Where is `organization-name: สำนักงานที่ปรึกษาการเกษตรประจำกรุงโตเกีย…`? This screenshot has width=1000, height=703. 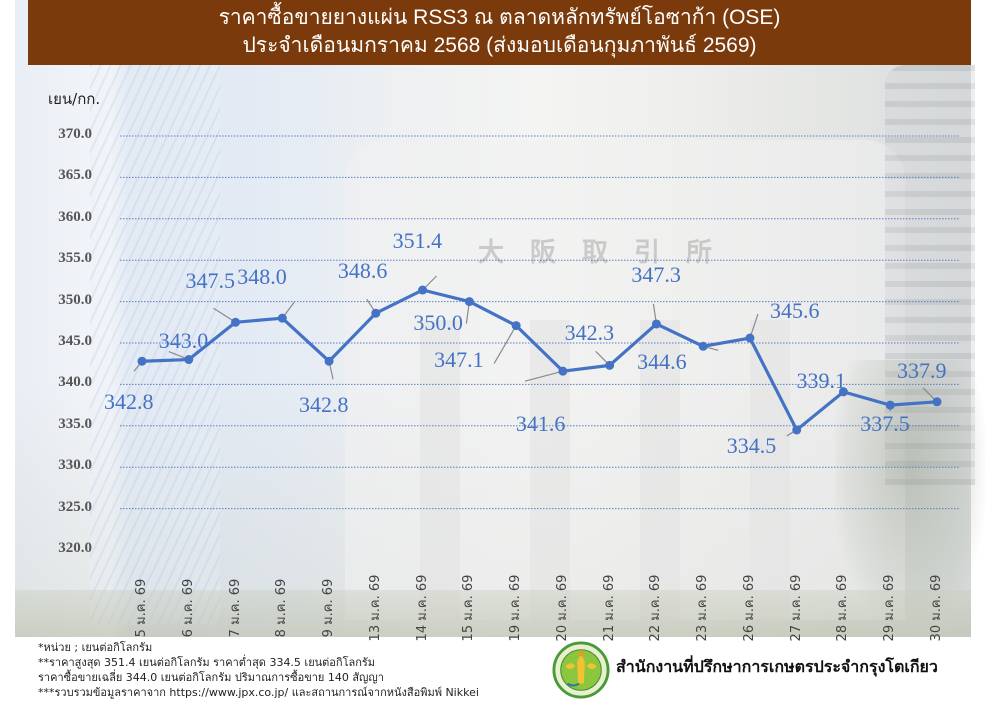 organization-name: สำนักงานที่ปรึกษาการเกษตรประจำกรุงโตเกีย… is located at coordinates (777, 666).